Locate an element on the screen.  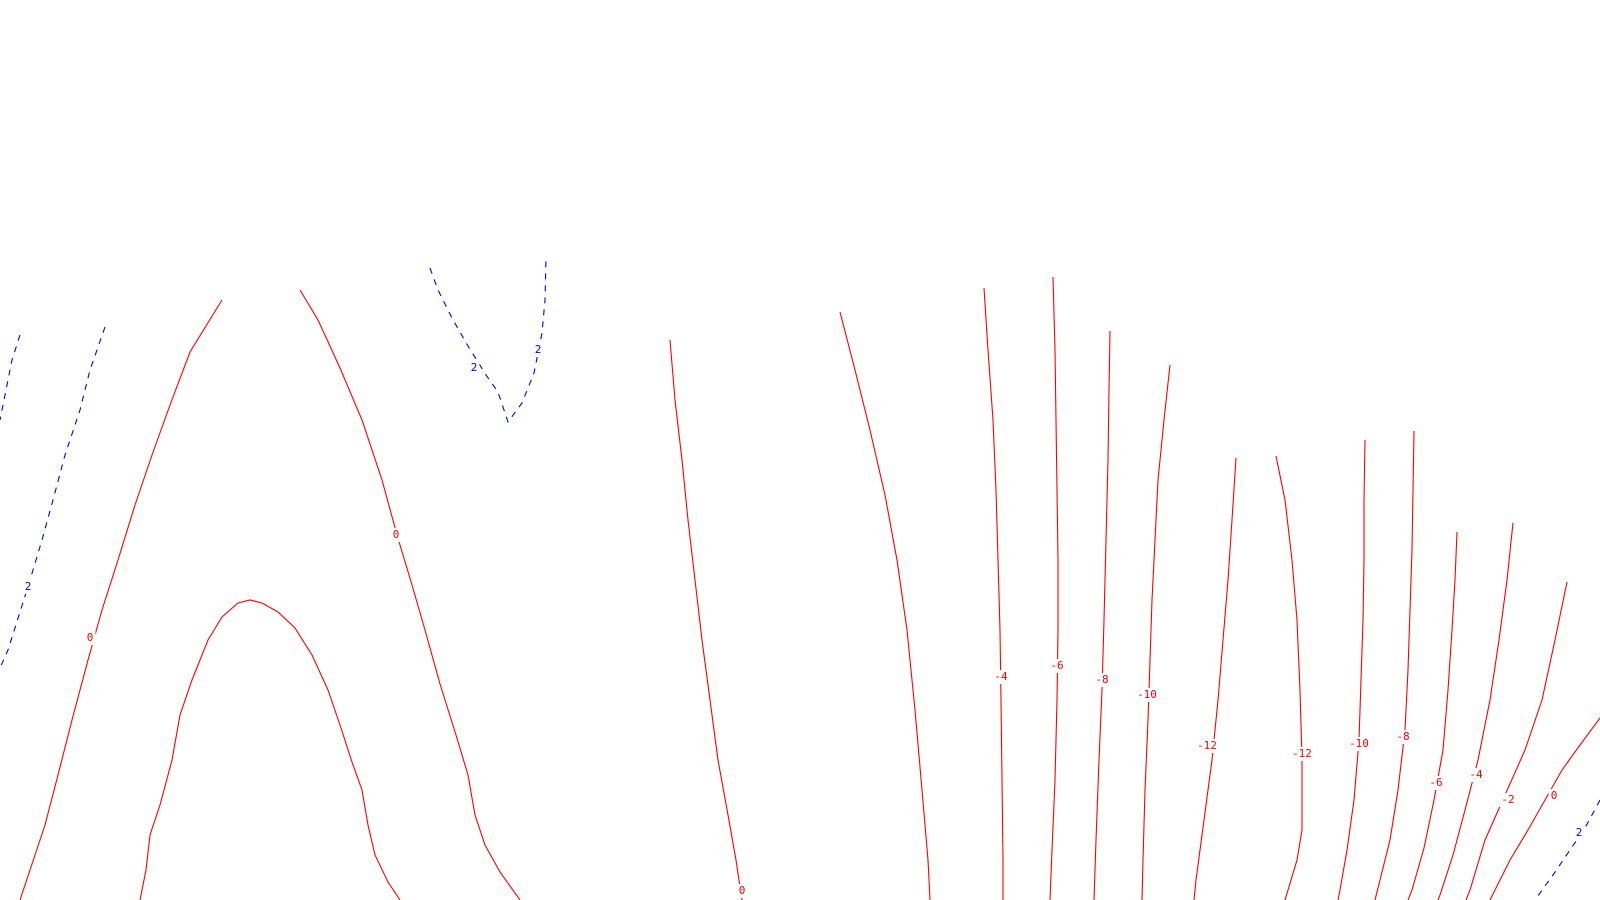
contour-label-c-neg-12-right: -12 is located at coordinates (1302, 753).